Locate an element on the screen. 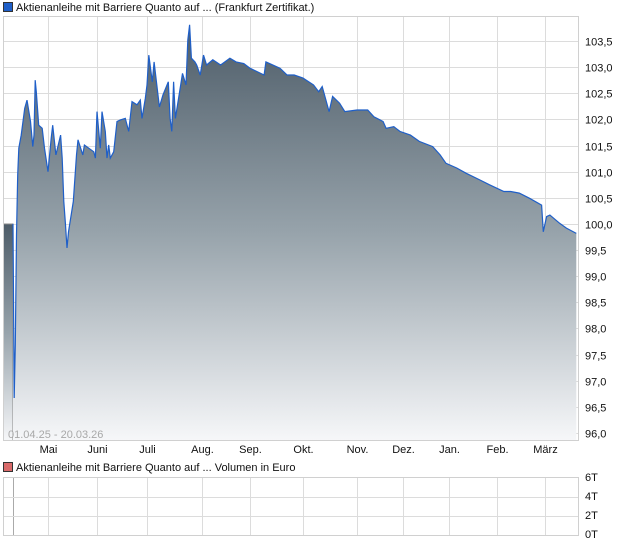  x-tick-label: Sep. is located at coordinates (250, 450).